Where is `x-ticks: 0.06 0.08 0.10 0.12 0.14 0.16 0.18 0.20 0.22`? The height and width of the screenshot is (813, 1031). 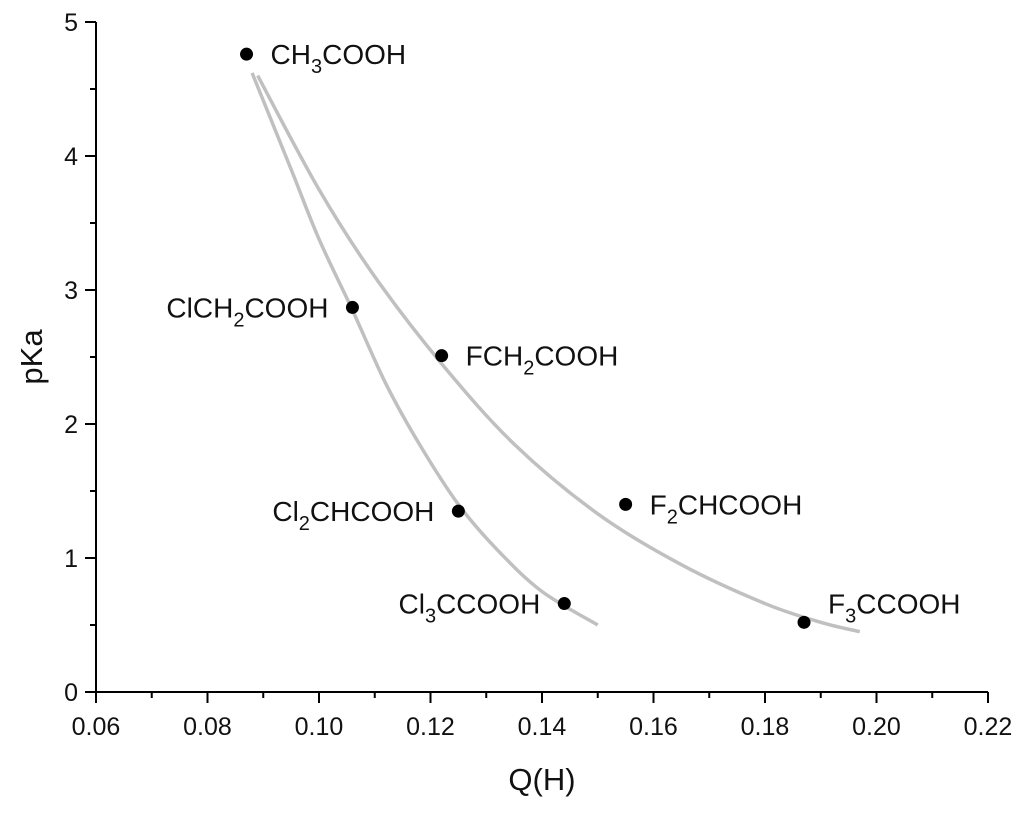 x-ticks: 0.06 0.08 0.10 0.12 0.14 0.16 0.18 0.20 0.22 is located at coordinates (542, 716).